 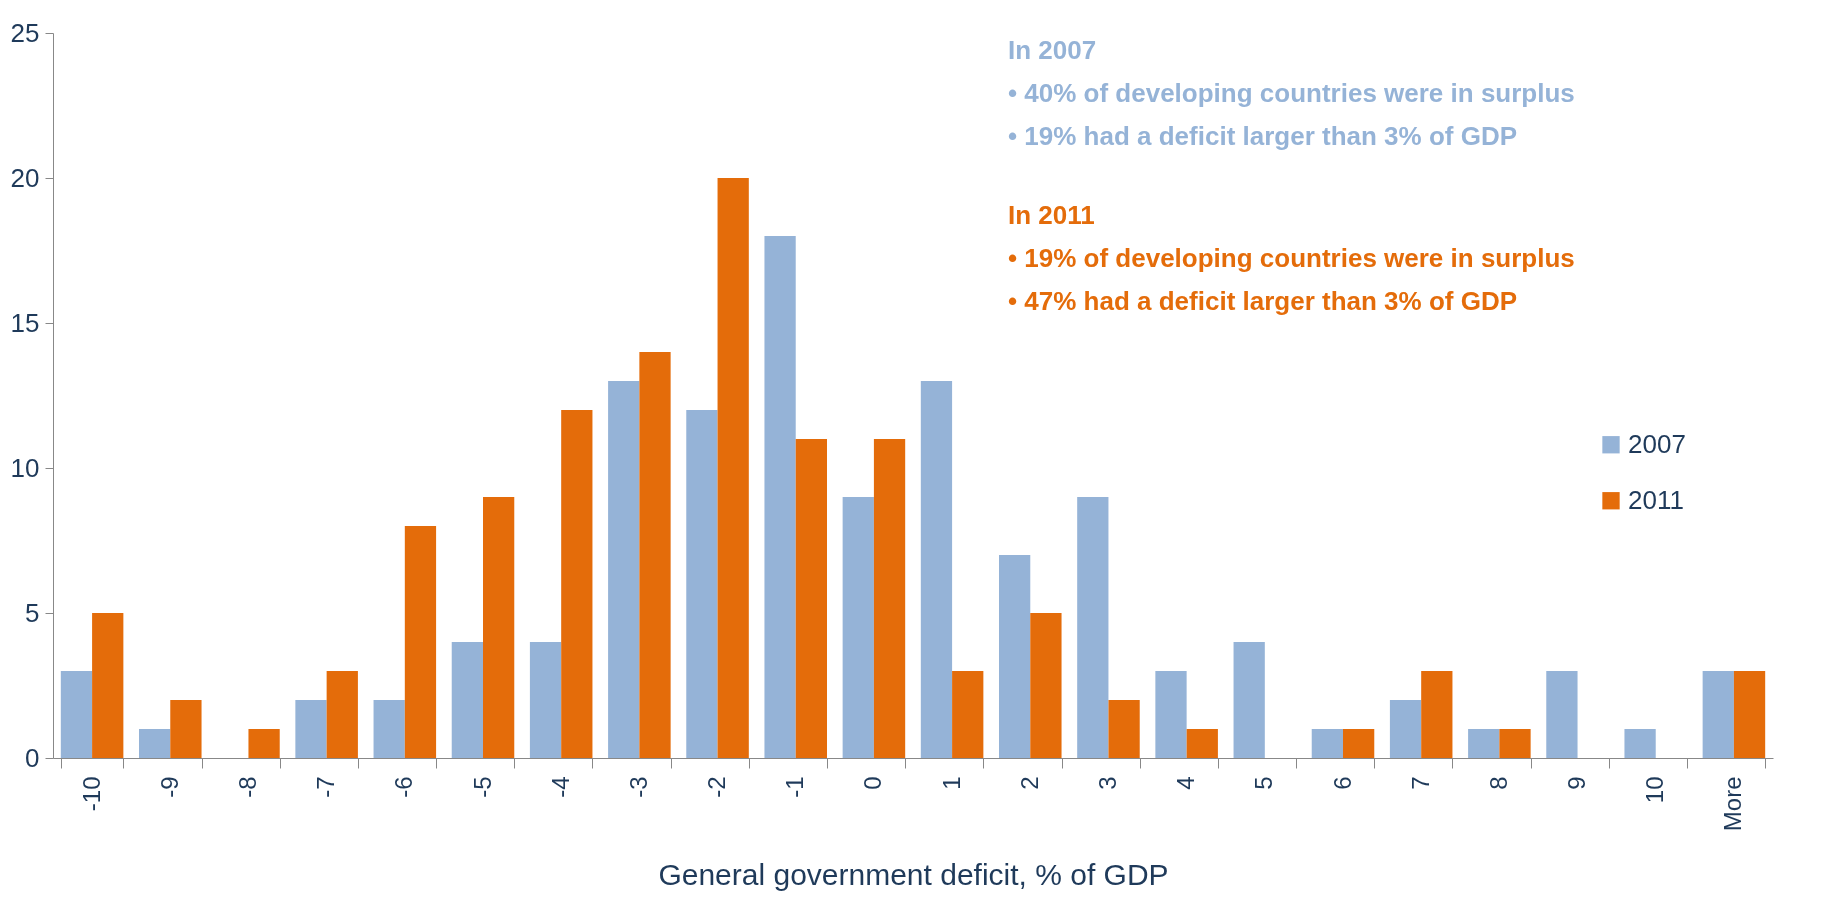 I want to click on x-tick-label: -7, so click(x=326, y=787).